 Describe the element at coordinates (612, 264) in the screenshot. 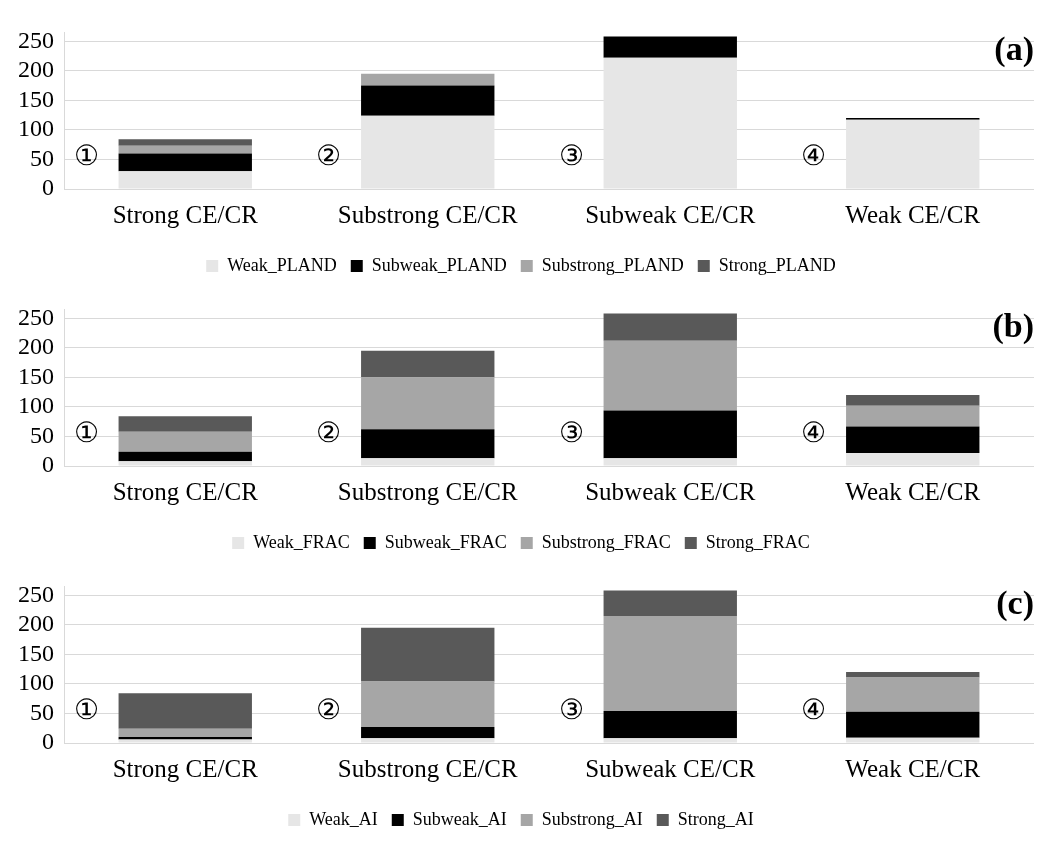

I see `legend-label: Substrong_PLAND` at that location.